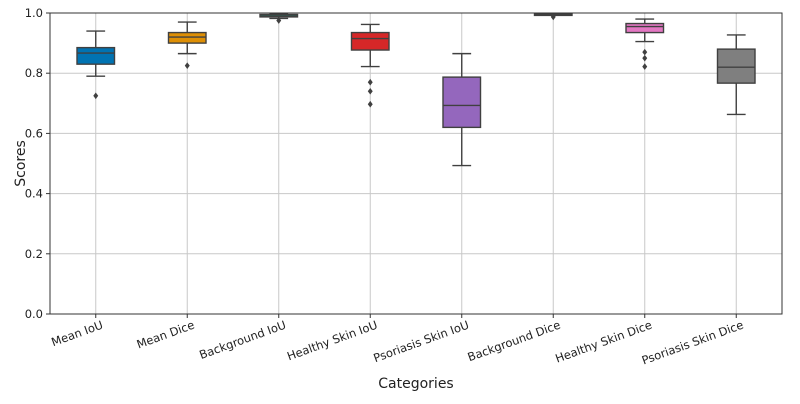 Image resolution: width=800 pixels, height=404 pixels. What do you see at coordinates (166, 335) in the screenshot?
I see `x-tick-label: Mean Dice` at bounding box center [166, 335].